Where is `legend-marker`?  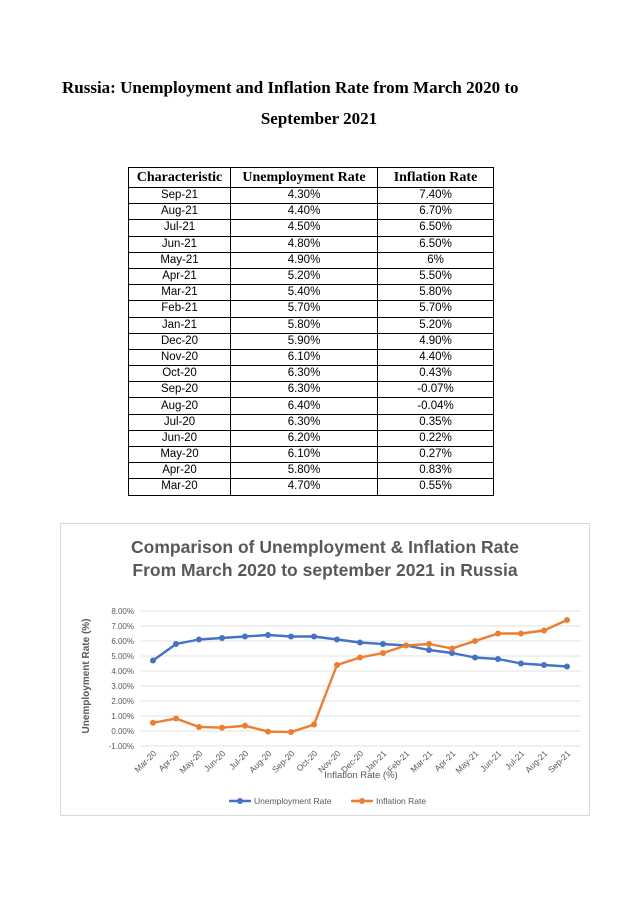
legend-marker is located at coordinates (362, 801).